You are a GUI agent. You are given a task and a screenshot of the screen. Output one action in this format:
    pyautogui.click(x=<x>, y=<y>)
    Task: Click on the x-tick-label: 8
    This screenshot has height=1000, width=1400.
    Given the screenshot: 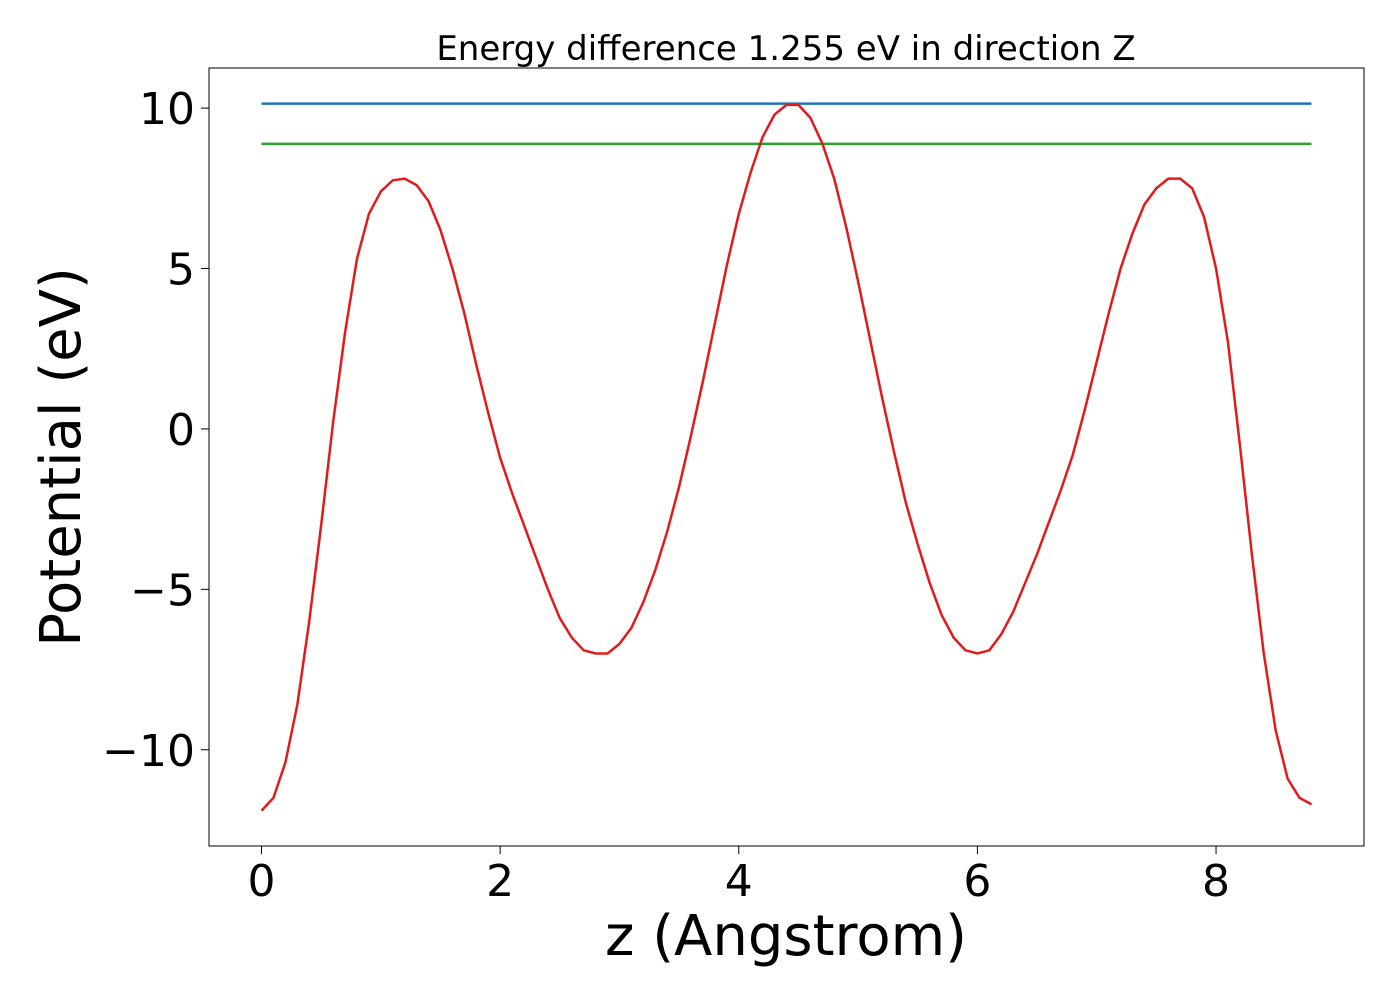 What is the action you would take?
    pyautogui.click(x=1216, y=881)
    